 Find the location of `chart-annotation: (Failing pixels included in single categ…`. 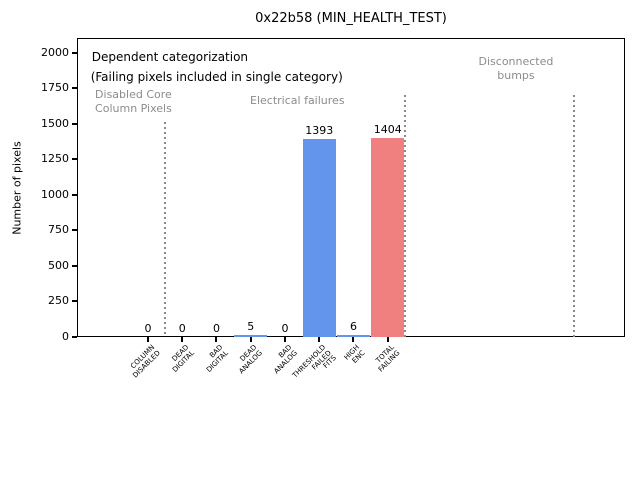

chart-annotation: (Failing pixels included in single categ… is located at coordinates (216, 77).